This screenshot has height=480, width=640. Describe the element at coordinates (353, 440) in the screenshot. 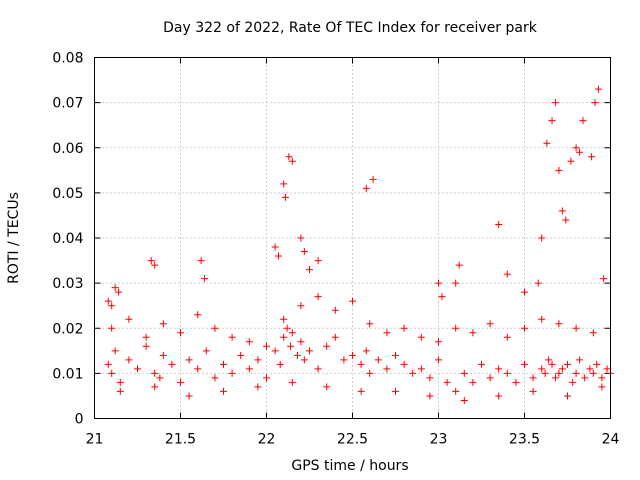

I see `x-tick-labels: 21 21.5 22 22.5 23 23.5 24` at that location.